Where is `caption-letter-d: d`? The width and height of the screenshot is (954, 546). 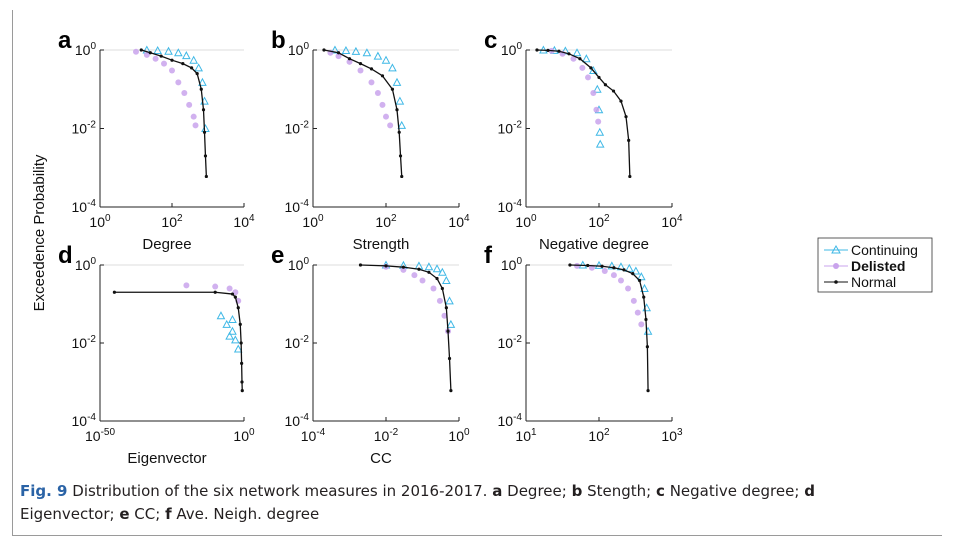 caption-letter-d: d is located at coordinates (809, 491).